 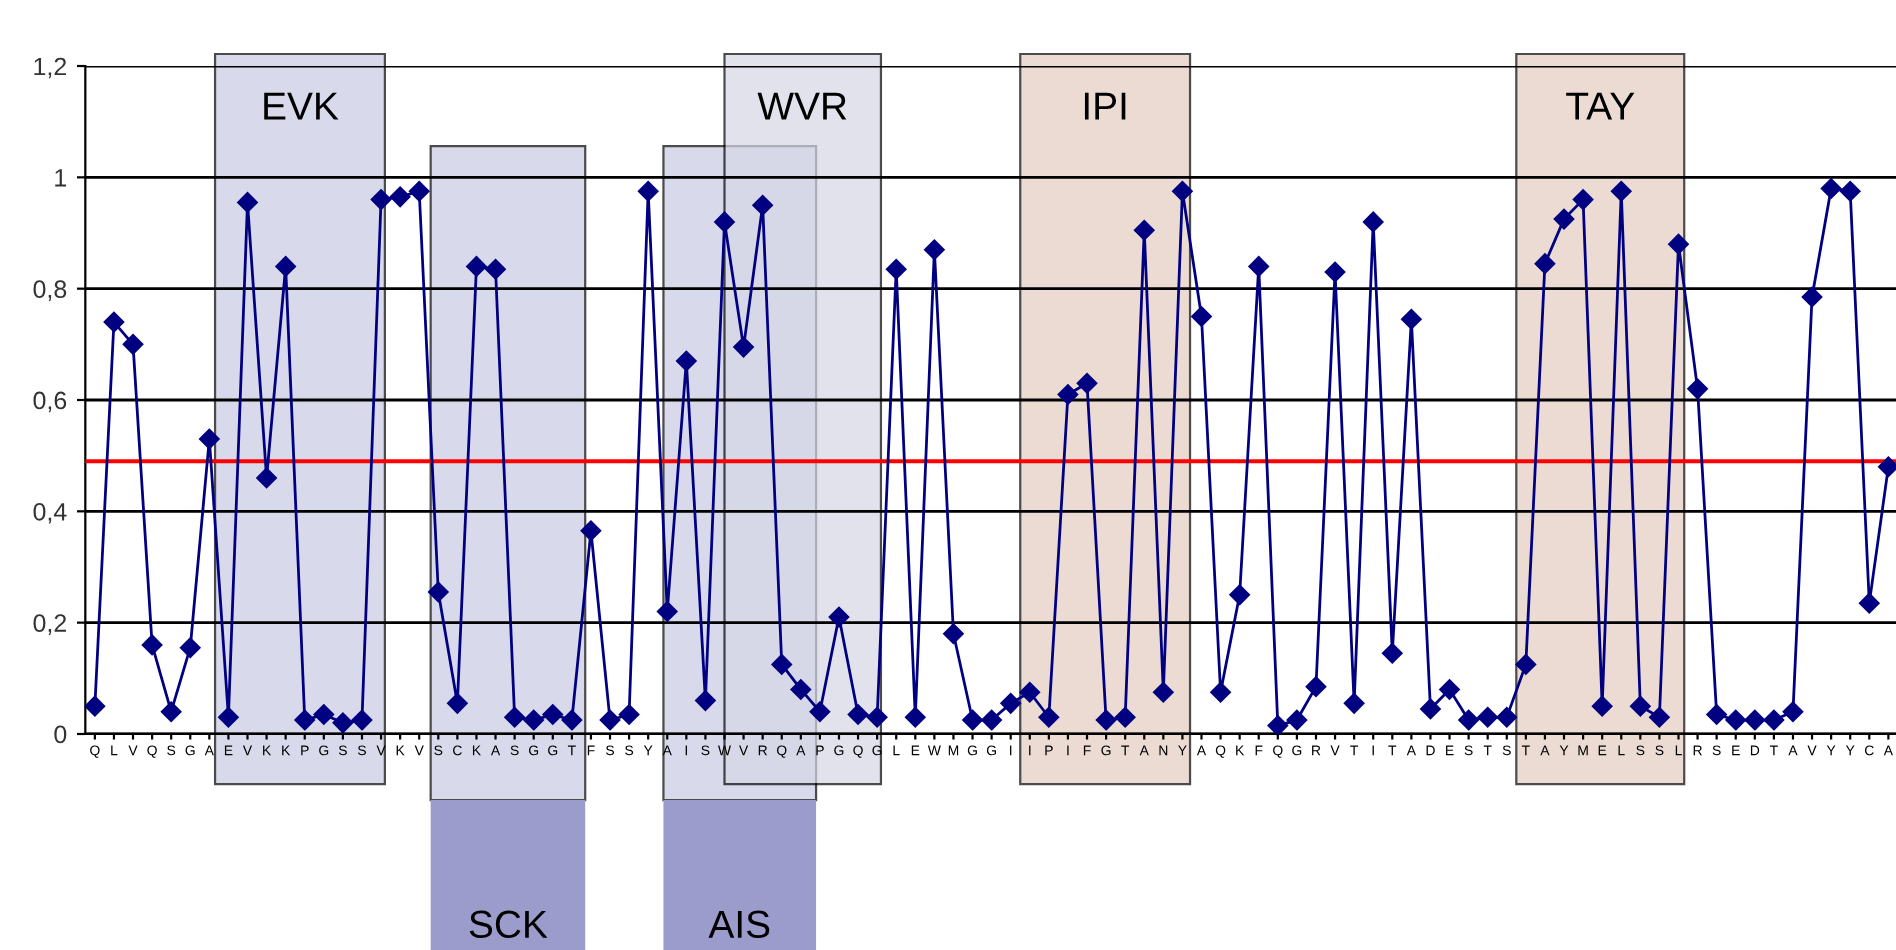 I want to click on y-tick-label: 0,4, so click(x=50, y=513).